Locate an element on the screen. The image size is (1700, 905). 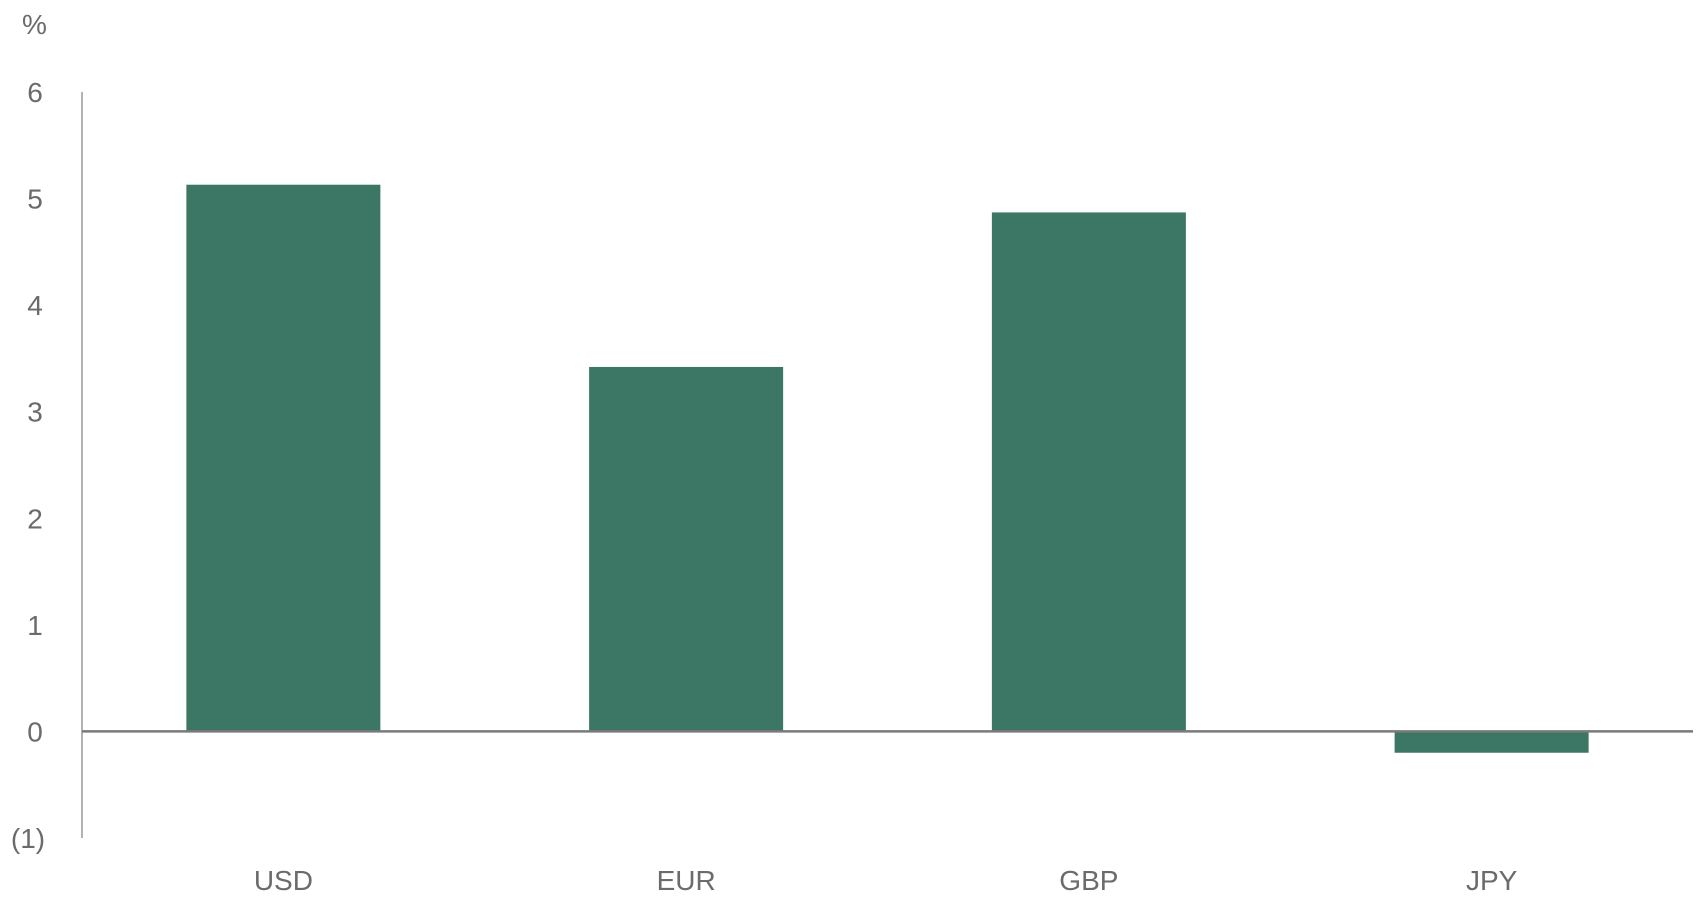
x-tick-labels: USD EUR GBP JPY is located at coordinates (886, 880).